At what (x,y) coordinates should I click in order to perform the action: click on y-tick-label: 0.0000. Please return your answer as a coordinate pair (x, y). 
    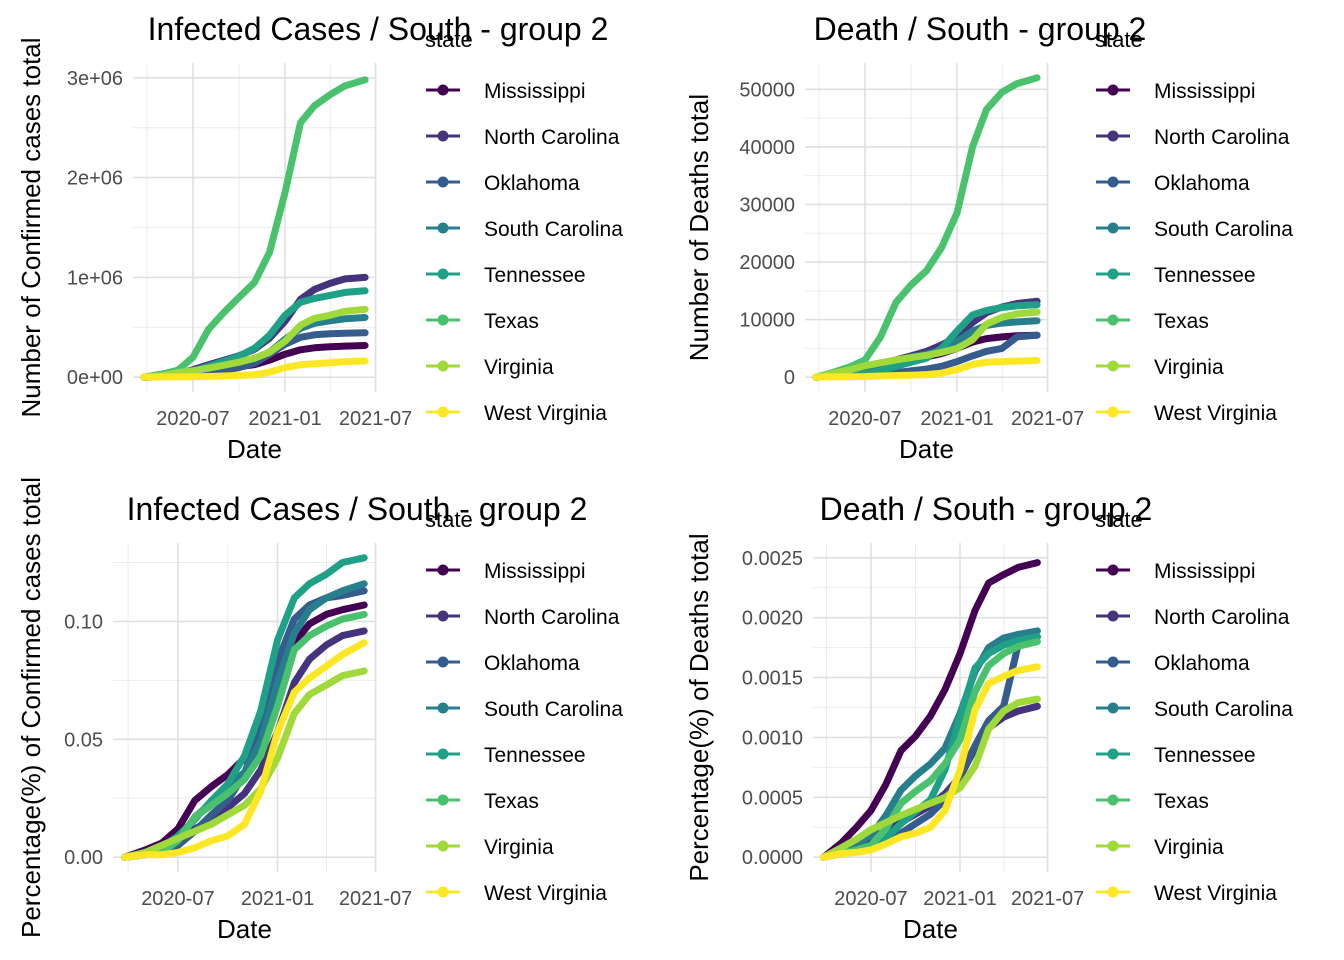
    Looking at the image, I should click on (772, 858).